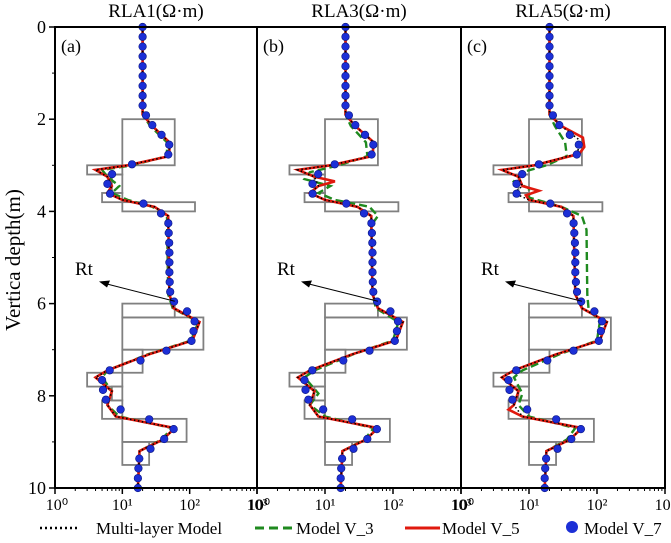 Image resolution: width=671 pixels, height=543 pixels. What do you see at coordinates (57, 503) in the screenshot?
I see `x-tick-label: 10⁰` at bounding box center [57, 503].